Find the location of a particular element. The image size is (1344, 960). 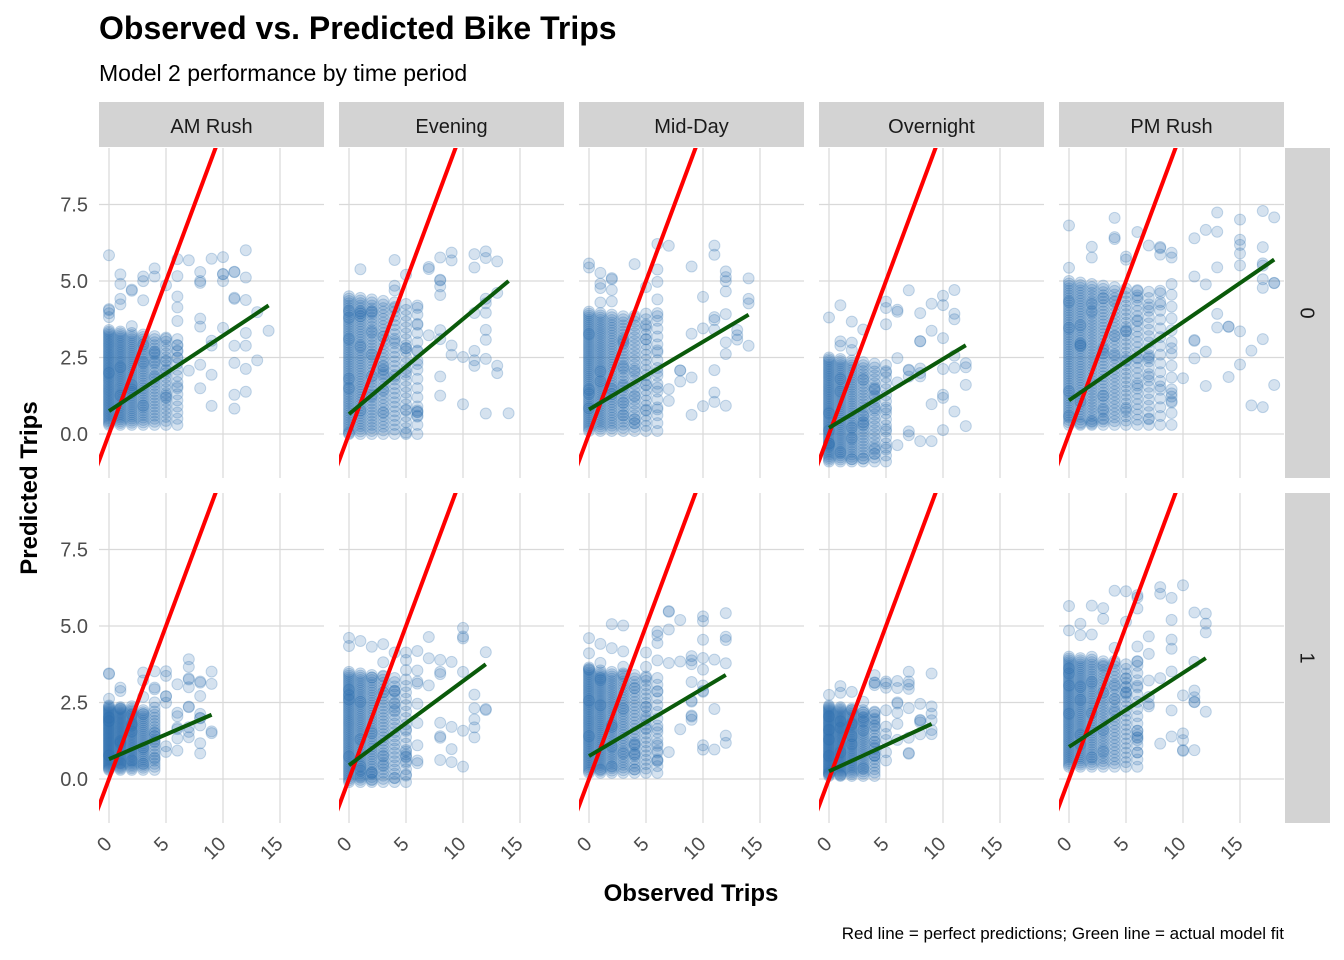

points is located at coordinates (160, 714).